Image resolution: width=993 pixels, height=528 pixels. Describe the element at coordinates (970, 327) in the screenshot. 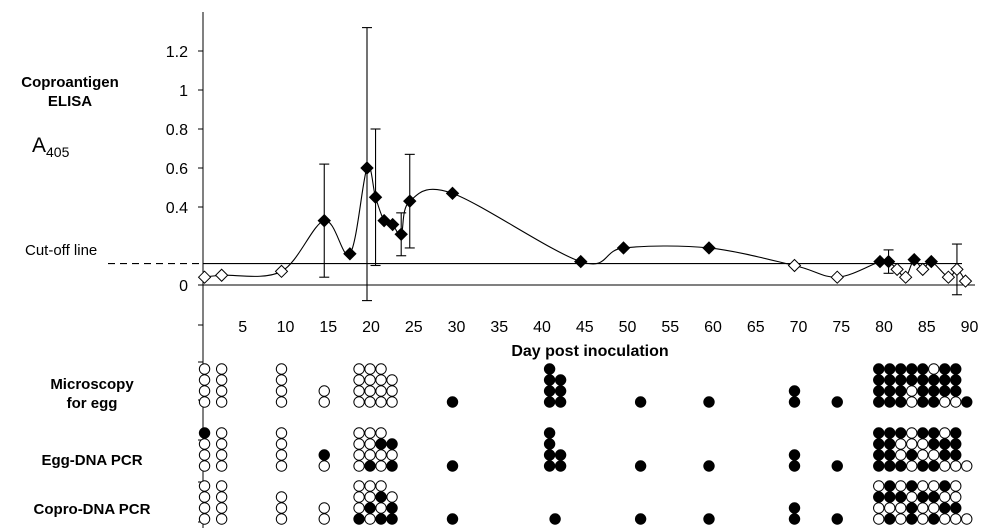

I see `x-tick-label: 90` at that location.